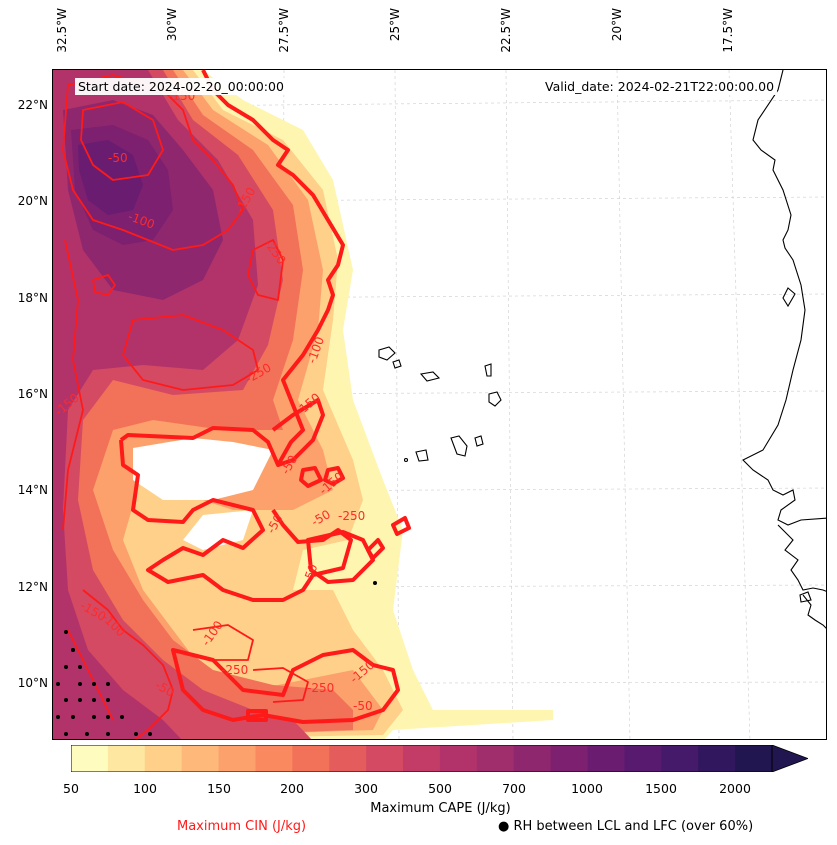 This screenshot has width=837, height=845. What do you see at coordinates (71, 788) in the screenshot?
I see `colorbar-tick: 50` at bounding box center [71, 788].